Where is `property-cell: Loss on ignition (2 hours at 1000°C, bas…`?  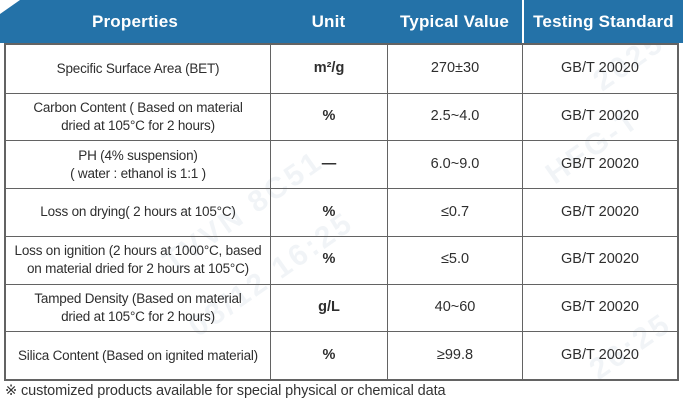 property-cell: Loss on ignition (2 hours at 1000°C, bas… is located at coordinates (138, 259).